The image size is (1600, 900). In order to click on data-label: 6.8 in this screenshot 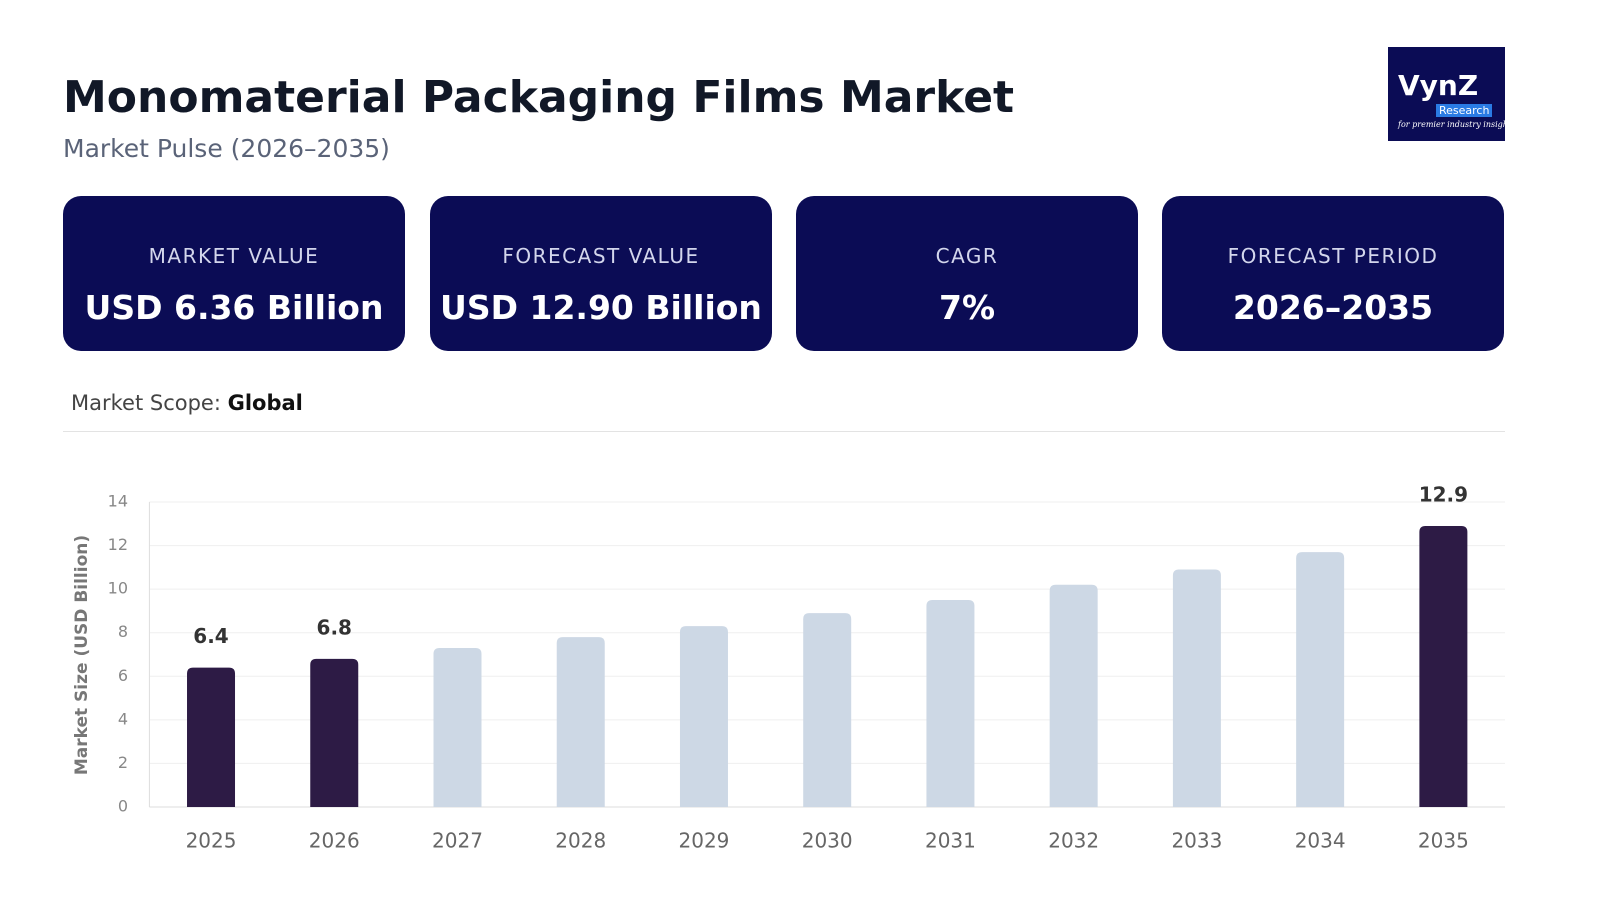, I will do `click(334, 627)`.